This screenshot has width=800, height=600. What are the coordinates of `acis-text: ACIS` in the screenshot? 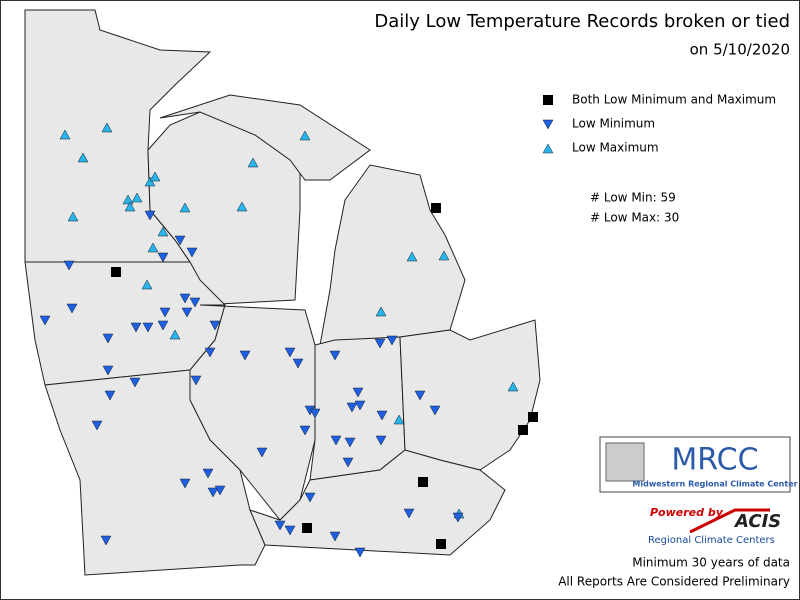 It's located at (757, 521).